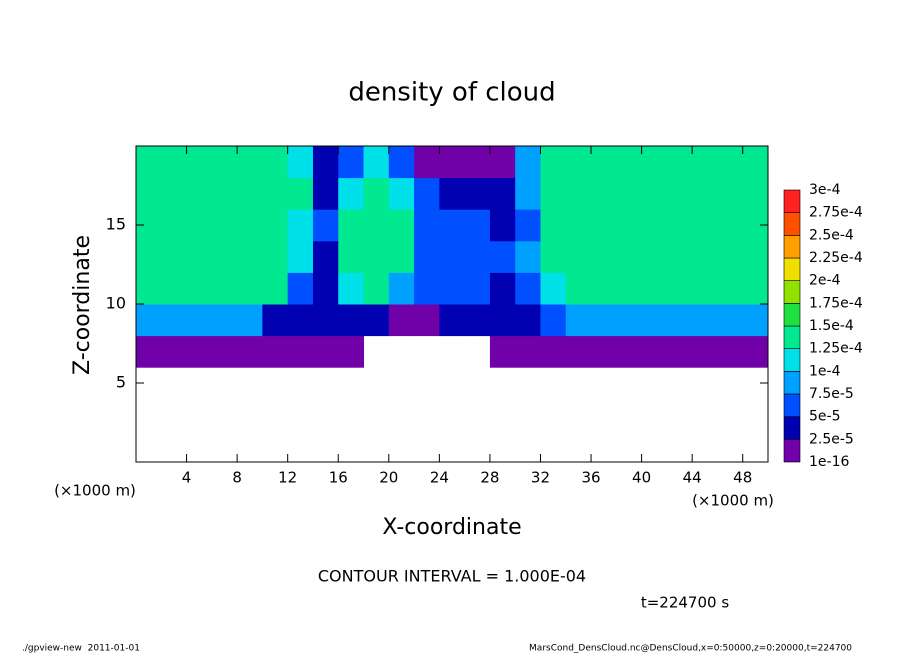 The width and height of the screenshot is (904, 654). I want to click on x-tick-label: 20, so click(388, 478).